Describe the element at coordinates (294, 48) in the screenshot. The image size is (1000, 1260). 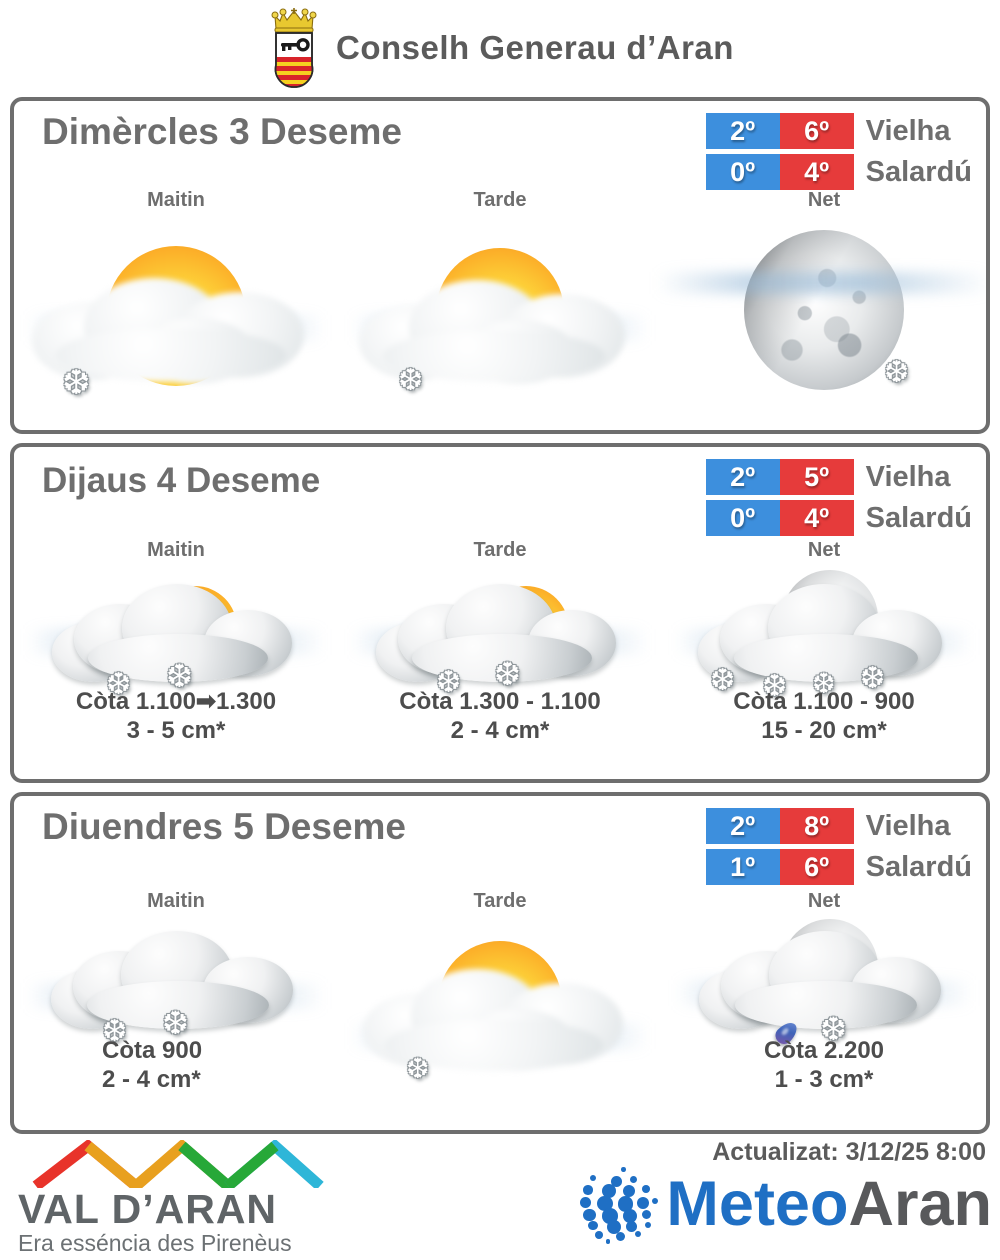
I see `conselh-generau-aran-coat-of-arms-icon` at that location.